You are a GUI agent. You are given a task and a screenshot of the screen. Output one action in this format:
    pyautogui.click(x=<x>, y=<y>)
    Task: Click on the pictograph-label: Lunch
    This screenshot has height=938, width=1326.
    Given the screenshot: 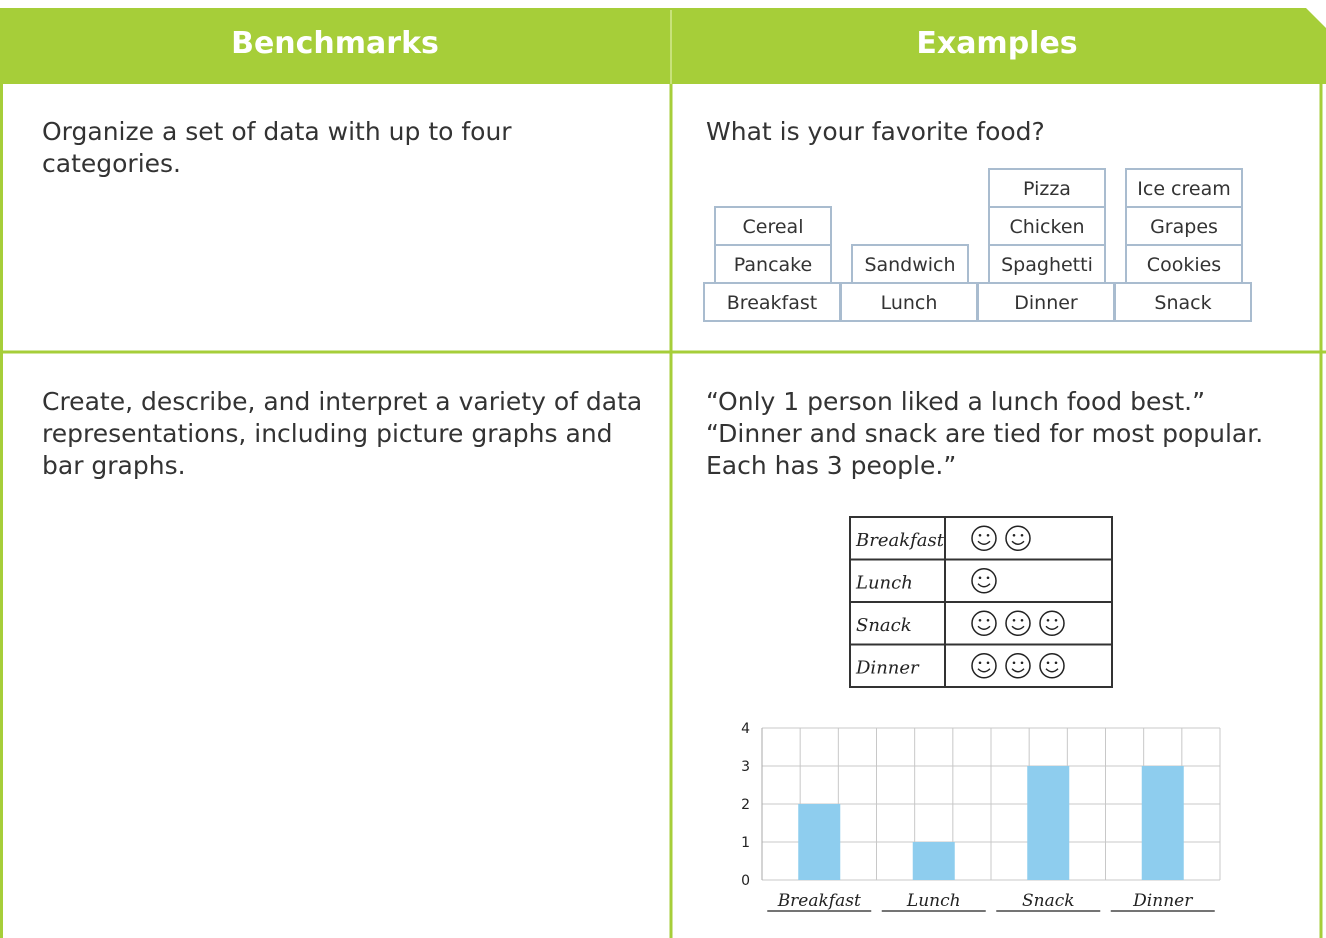 What is the action you would take?
    pyautogui.click(x=884, y=583)
    